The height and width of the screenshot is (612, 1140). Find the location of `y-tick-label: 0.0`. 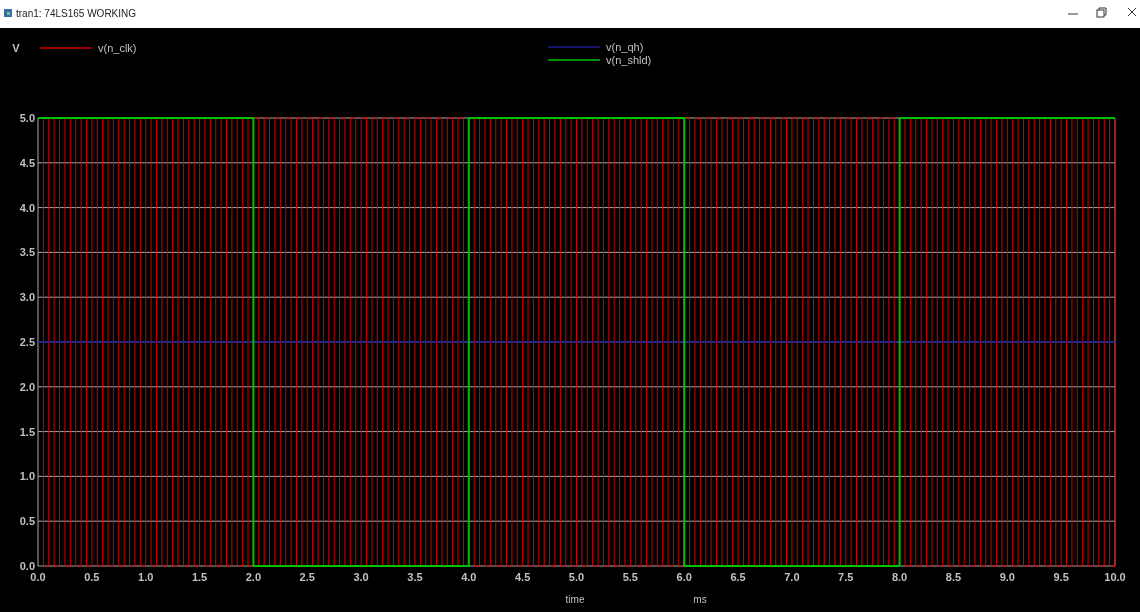

y-tick-label: 0.0 is located at coordinates (27, 566).